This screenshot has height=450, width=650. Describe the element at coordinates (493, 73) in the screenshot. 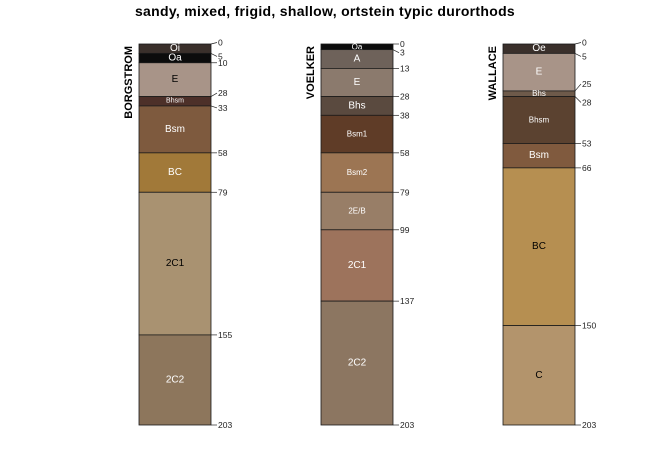

I see `profile-name: WALLACE` at that location.